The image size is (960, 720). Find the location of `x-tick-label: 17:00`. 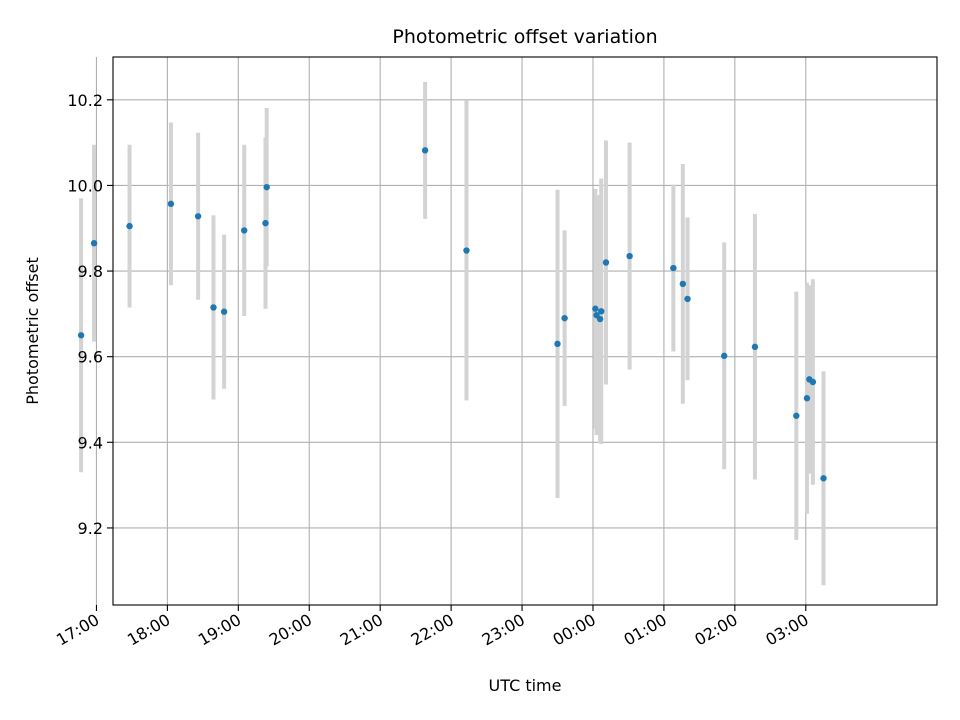

x-tick-label: 17:00 is located at coordinates (77, 630).